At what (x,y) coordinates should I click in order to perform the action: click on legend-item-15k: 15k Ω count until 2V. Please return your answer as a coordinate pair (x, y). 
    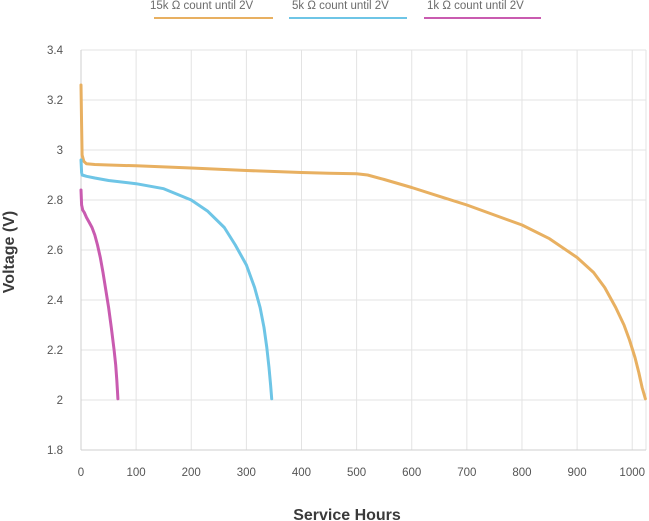
    Looking at the image, I should click on (201, 6).